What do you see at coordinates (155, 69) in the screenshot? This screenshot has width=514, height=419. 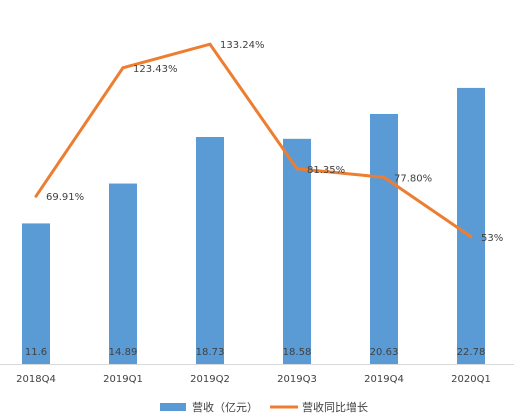 I see `growth-value-label: 123.43%` at bounding box center [155, 69].